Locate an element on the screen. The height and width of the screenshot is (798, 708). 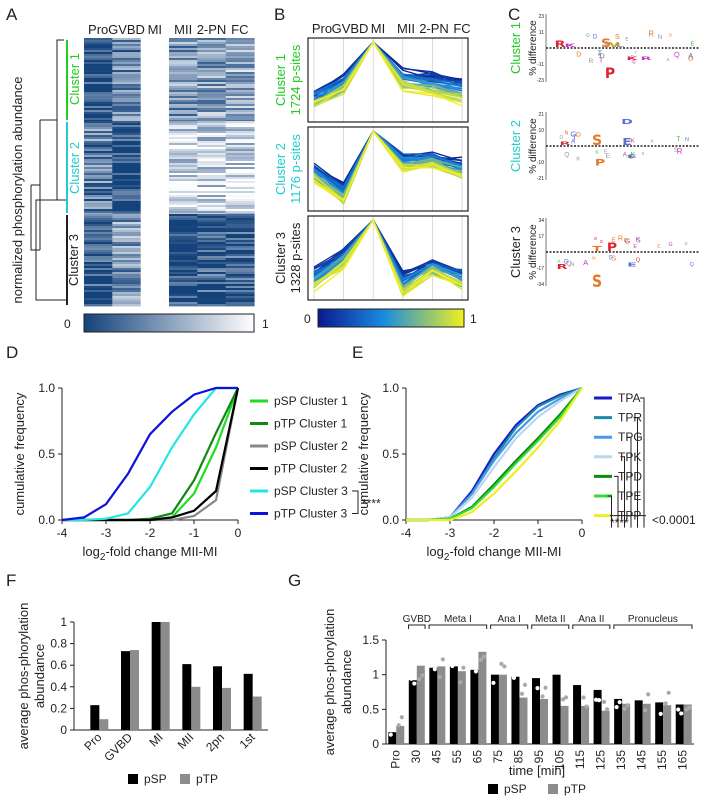
panel-c-tick: 21 is located at coordinates (541, 115).